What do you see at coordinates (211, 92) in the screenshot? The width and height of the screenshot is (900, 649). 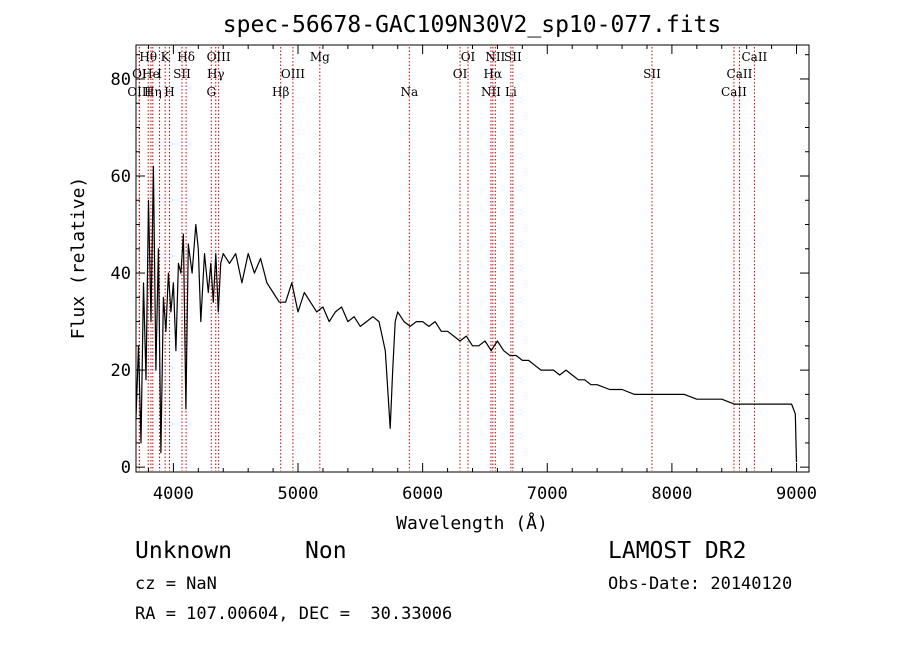 I see `line-label: G` at bounding box center [211, 92].